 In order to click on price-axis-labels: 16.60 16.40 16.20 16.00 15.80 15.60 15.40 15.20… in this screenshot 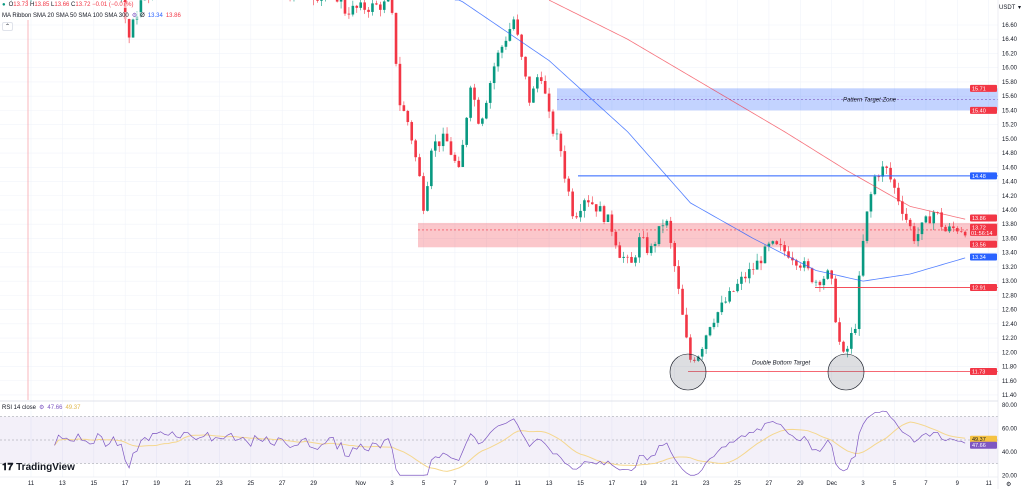, I will do `click(1010, 251)`.